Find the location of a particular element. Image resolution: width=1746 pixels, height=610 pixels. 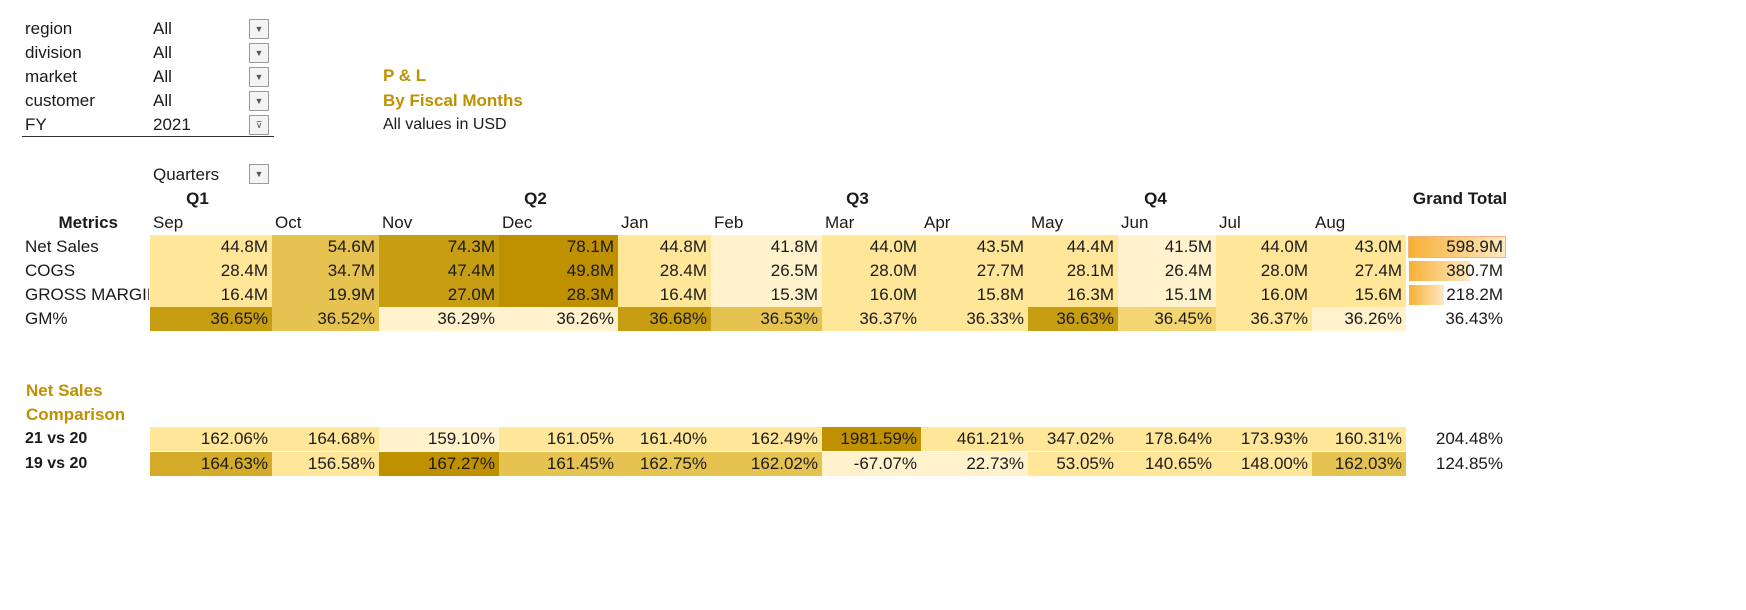

pivot-cell: 19.9M is located at coordinates (325, 295).